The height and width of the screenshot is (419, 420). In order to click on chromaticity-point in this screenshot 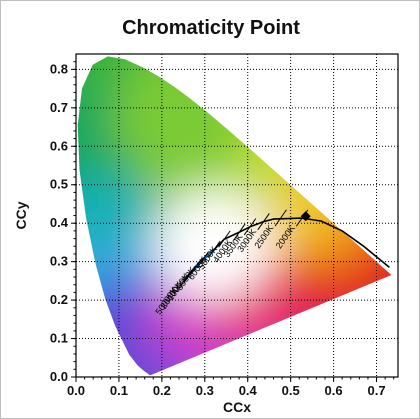, I will do `click(305, 216)`.